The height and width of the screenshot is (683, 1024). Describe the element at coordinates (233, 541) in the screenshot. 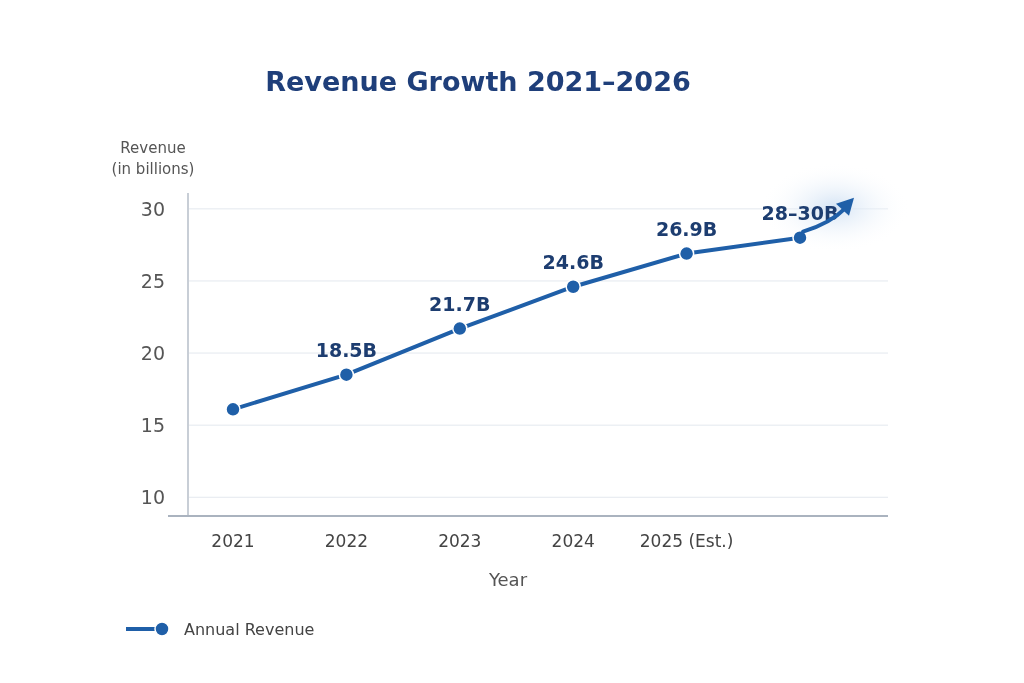

I see `x-tick-label: 2021` at that location.